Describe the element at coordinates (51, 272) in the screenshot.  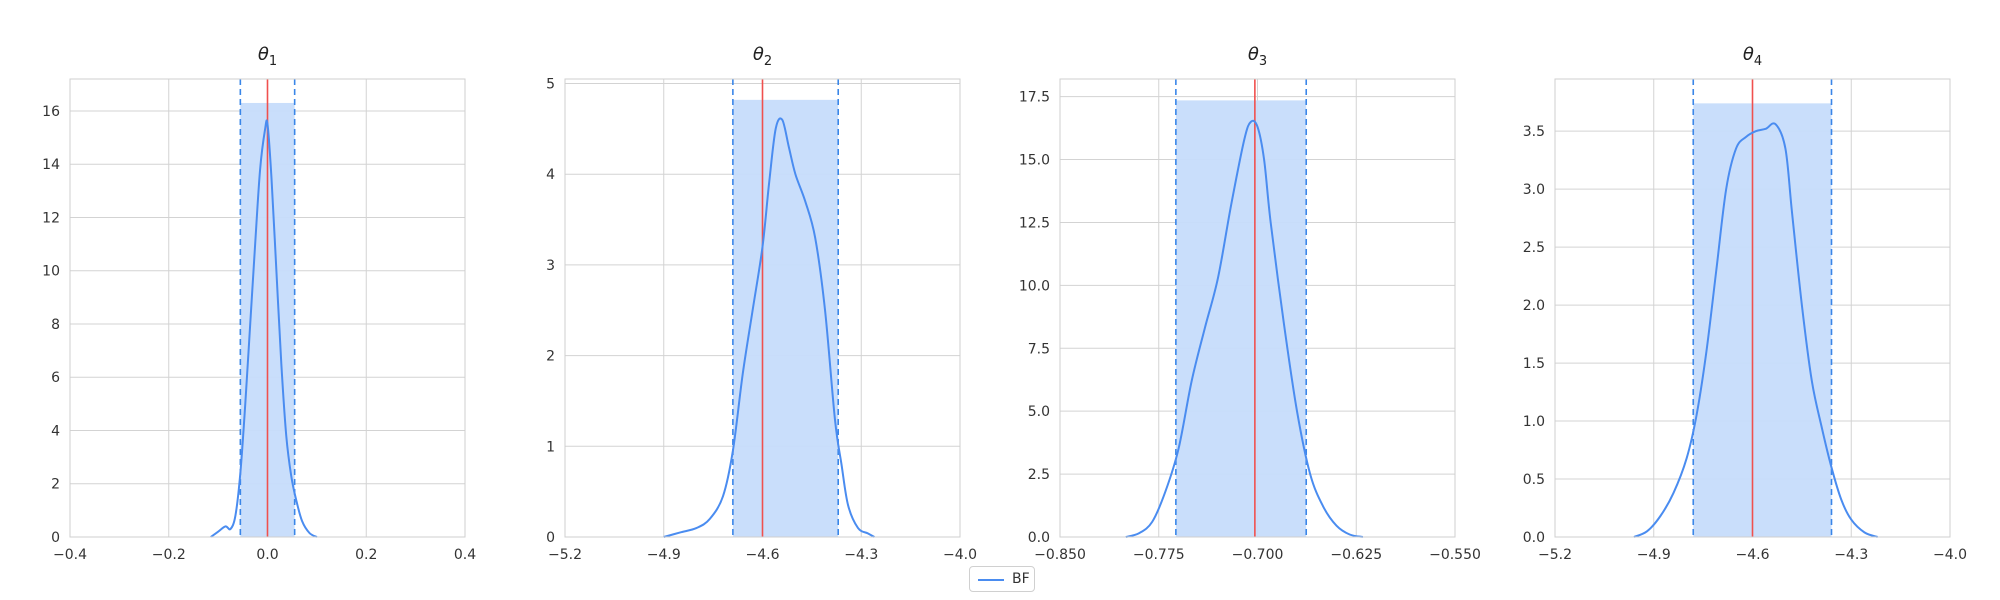
I see `y-tick-label-1-5: 10` at that location.